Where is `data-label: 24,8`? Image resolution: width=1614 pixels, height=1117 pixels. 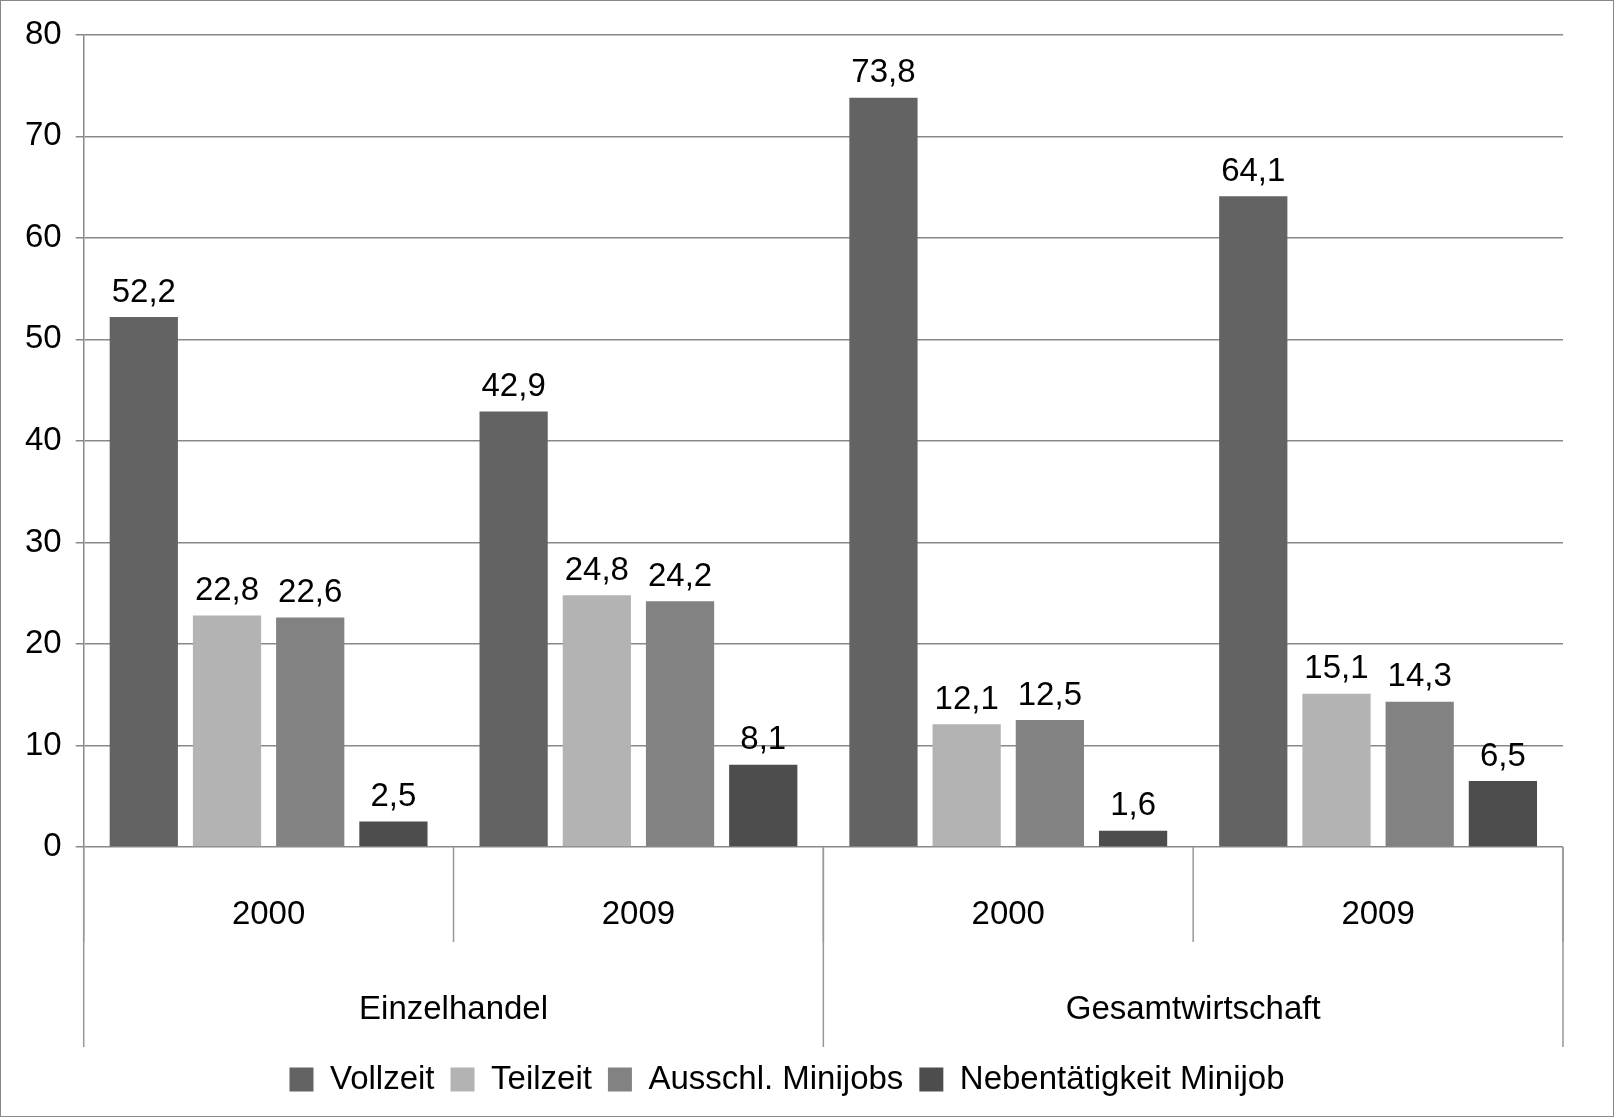 data-label: 24,8 is located at coordinates (596, 568).